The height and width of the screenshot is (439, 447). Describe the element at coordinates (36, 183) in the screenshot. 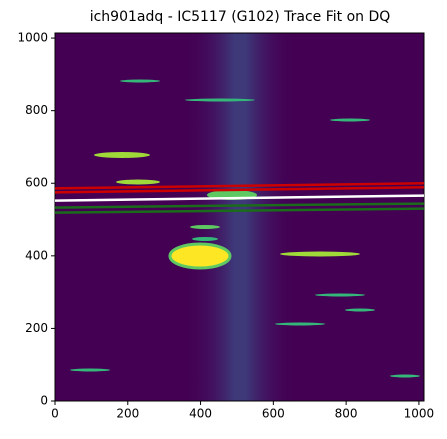

I see `y-tick-label: 600` at that location.